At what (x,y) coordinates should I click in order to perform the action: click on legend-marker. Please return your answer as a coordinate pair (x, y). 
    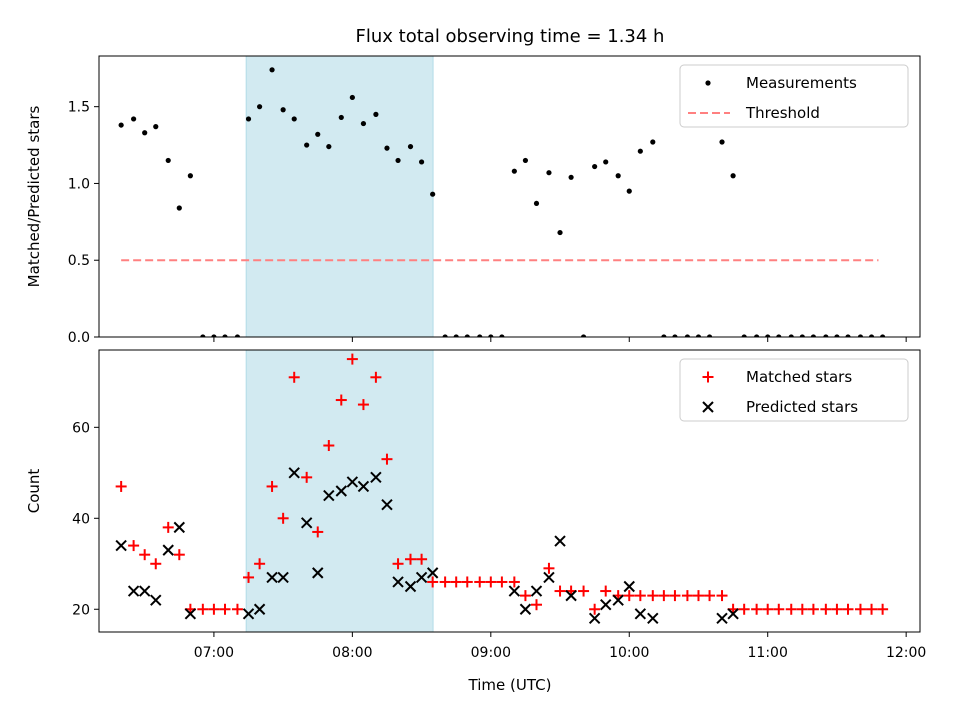
    Looking at the image, I should click on (708, 377).